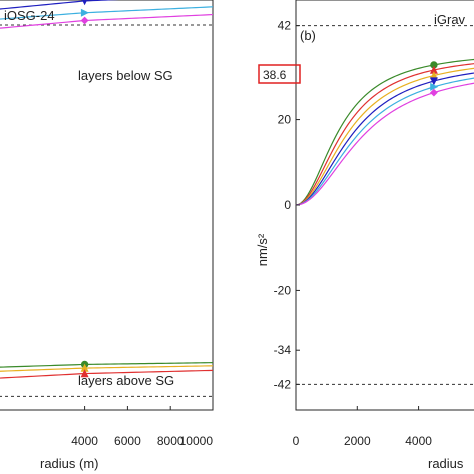 Image resolution: width=474 pixels, height=474 pixels. What do you see at coordinates (446, 463) in the screenshot?
I see `x-axis-label-b: radius` at bounding box center [446, 463].